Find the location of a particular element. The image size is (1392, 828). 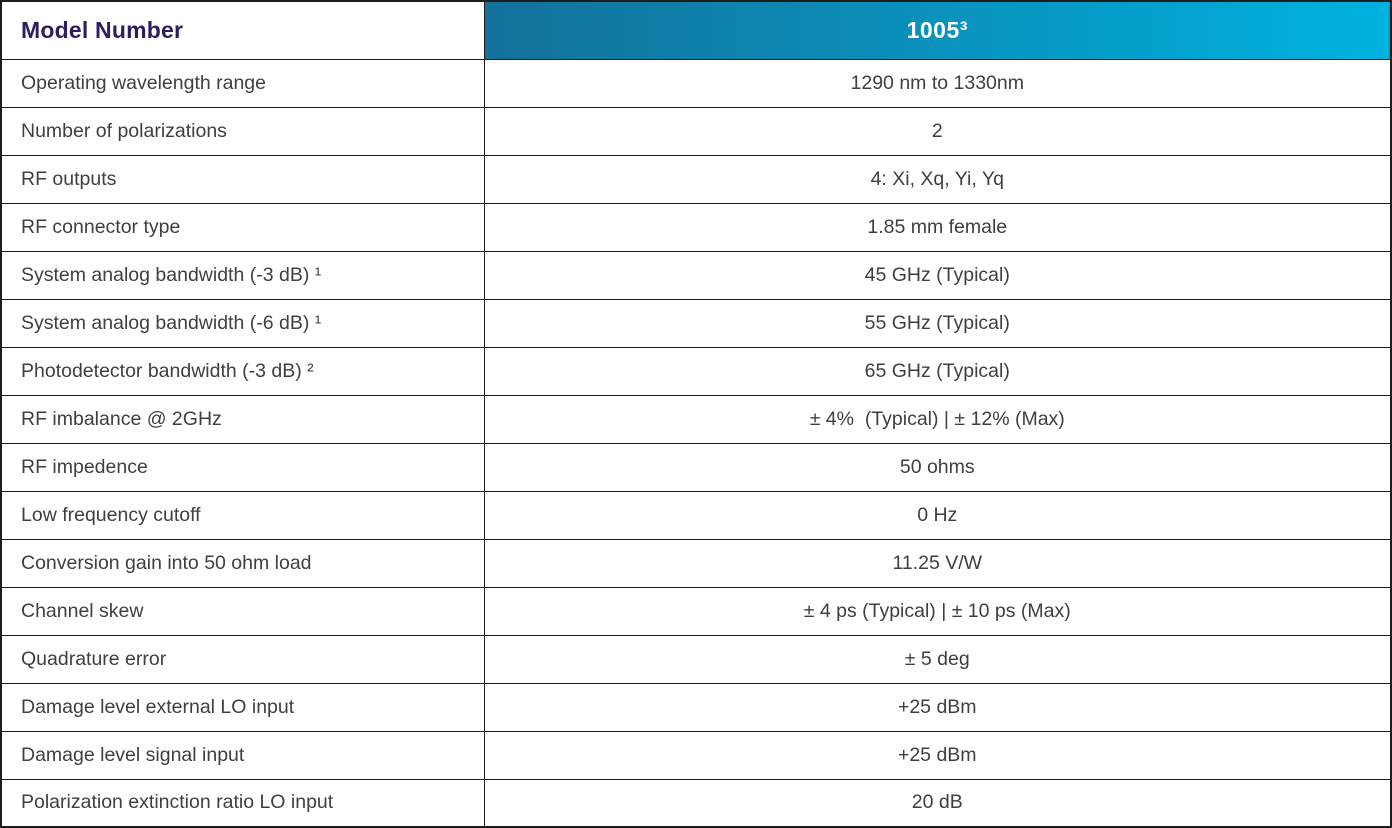

spec-label: System analog bandwidth (-6 dB) ¹ is located at coordinates (242, 323).